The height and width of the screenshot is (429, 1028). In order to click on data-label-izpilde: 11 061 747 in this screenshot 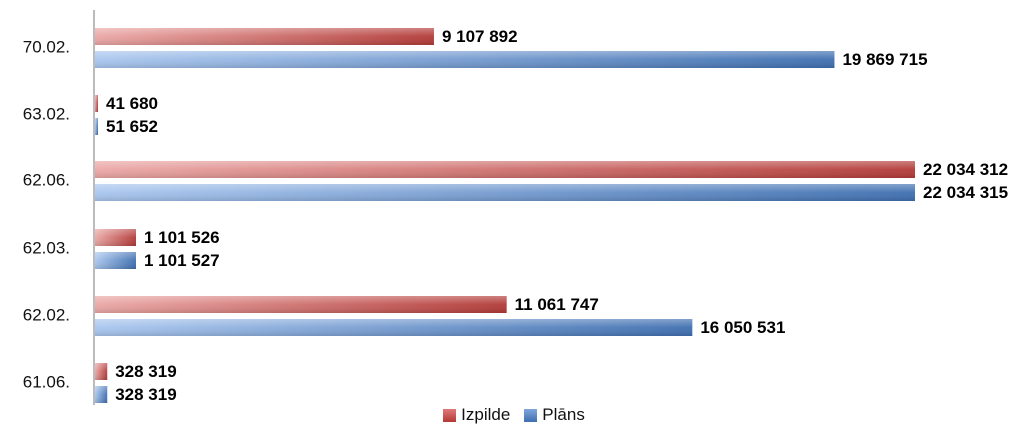, I will do `click(557, 304)`.